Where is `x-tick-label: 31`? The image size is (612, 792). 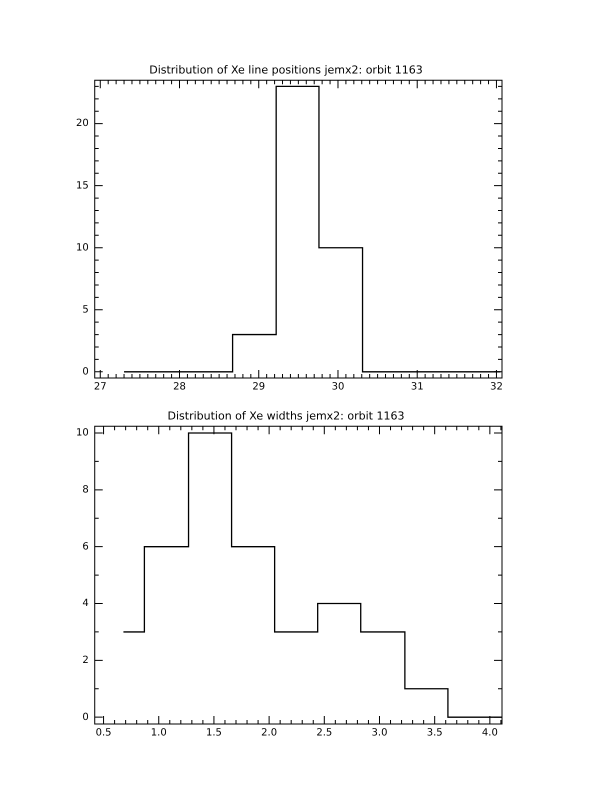
x-tick-label: 31 is located at coordinates (417, 387).